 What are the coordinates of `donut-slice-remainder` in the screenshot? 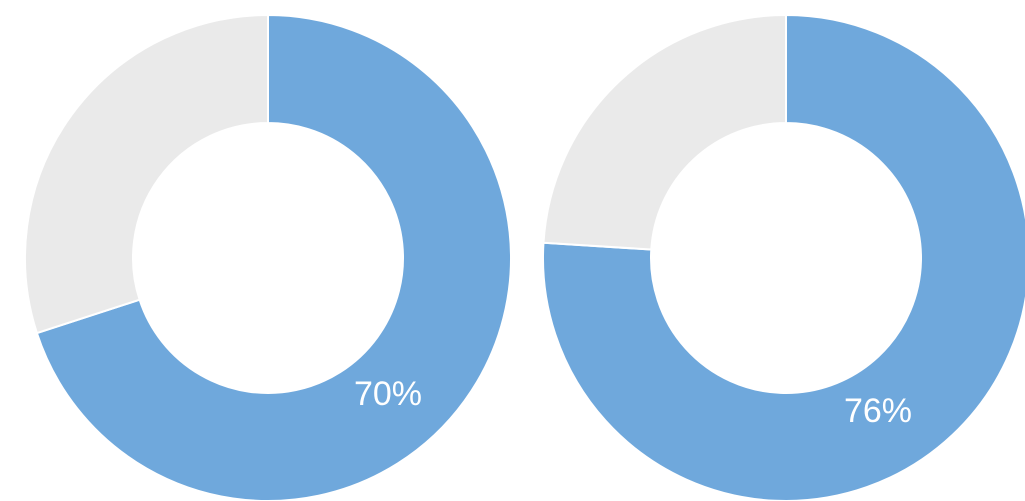 It's located at (664, 132).